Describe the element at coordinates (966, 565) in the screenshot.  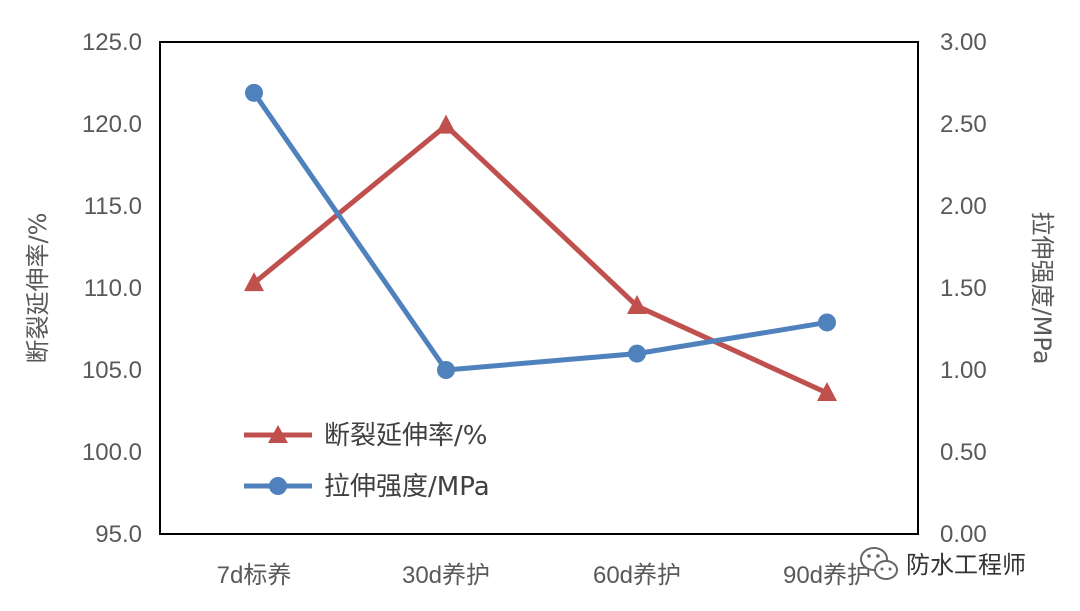
I see `watermark-text: 防水工程师` at that location.